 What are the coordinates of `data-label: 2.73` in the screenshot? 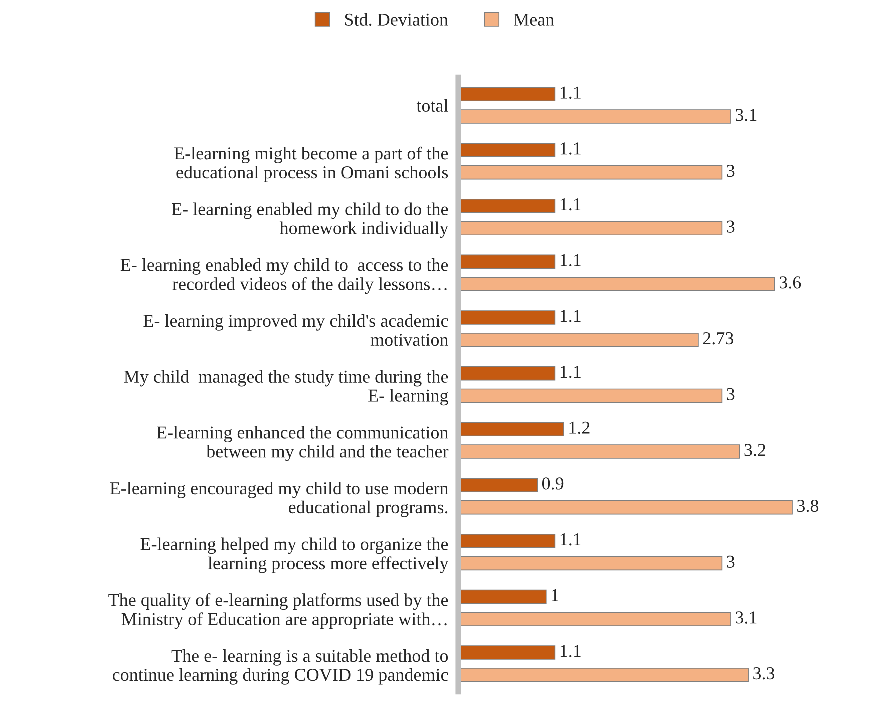 It's located at (718, 338).